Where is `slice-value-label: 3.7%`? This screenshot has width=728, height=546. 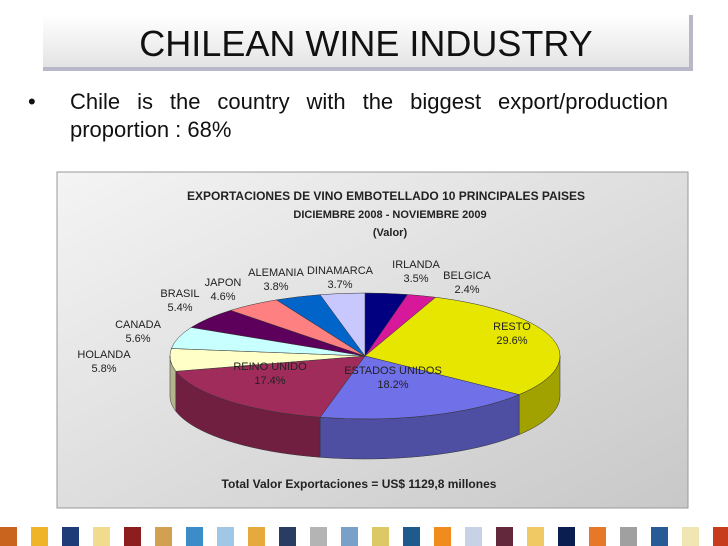 slice-value-label: 3.7% is located at coordinates (339, 285).